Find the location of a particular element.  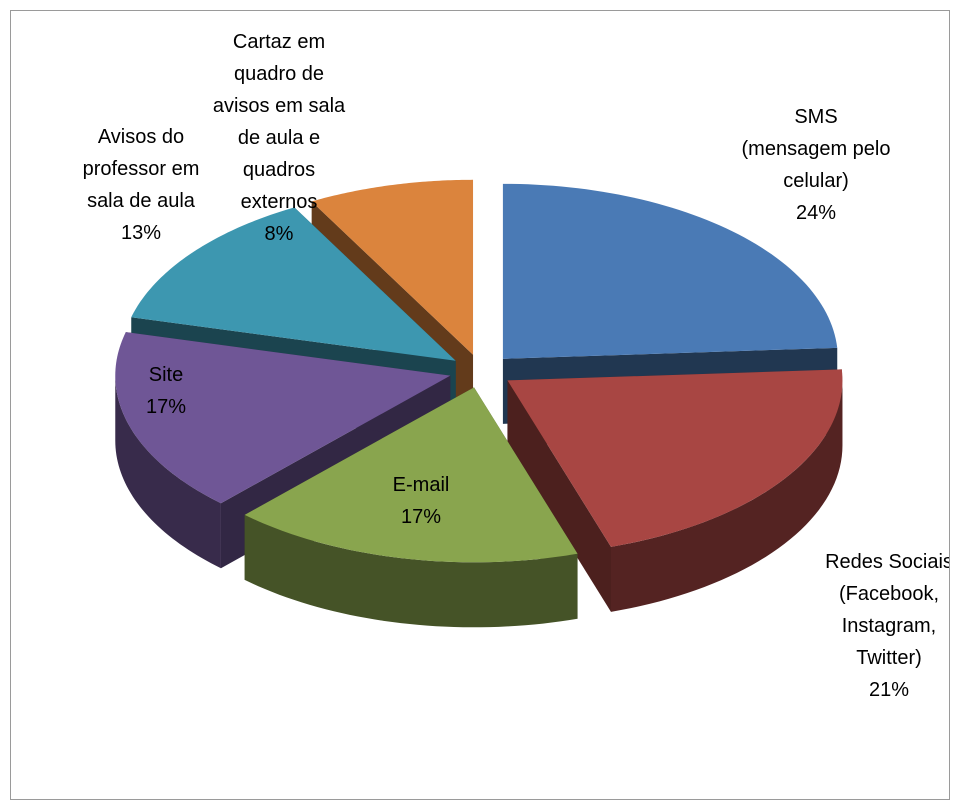

value-label: 21% is located at coordinates (889, 690).